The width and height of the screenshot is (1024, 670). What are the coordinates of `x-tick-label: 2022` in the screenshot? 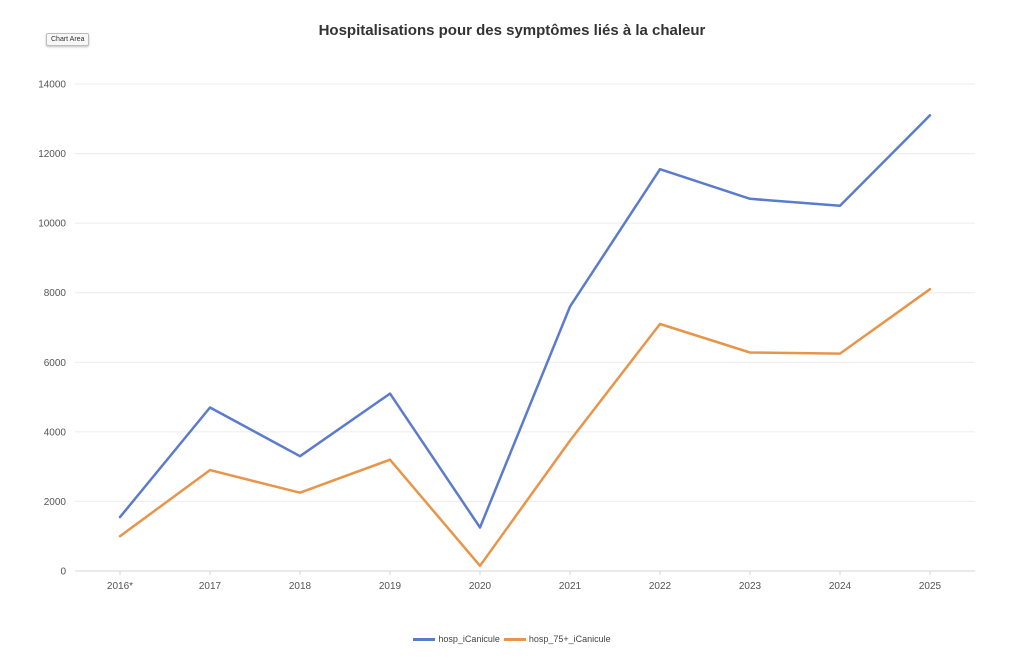 It's located at (660, 586).